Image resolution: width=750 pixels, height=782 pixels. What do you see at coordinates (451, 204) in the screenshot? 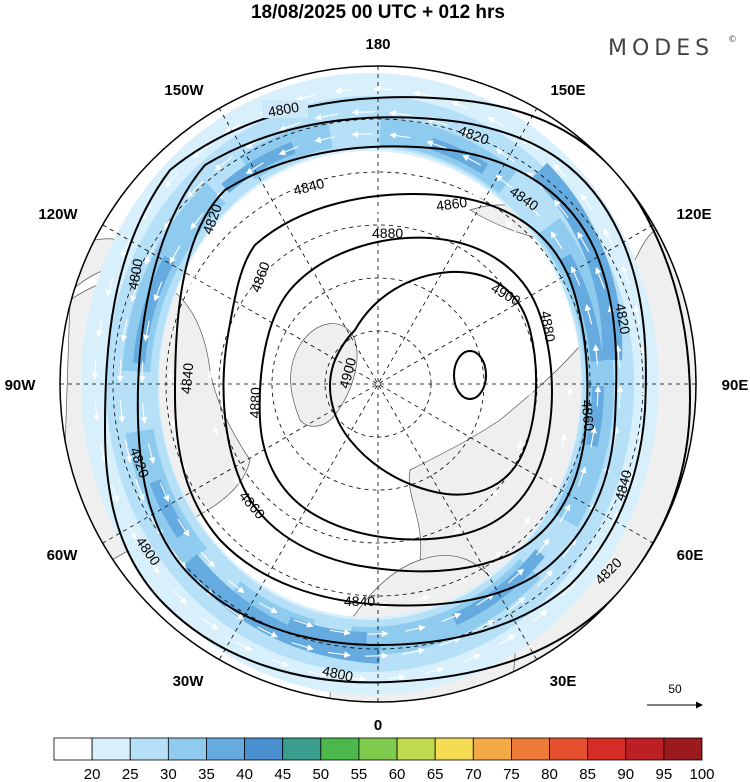
I see `contour-label-4860-n: 4860` at bounding box center [451, 204].